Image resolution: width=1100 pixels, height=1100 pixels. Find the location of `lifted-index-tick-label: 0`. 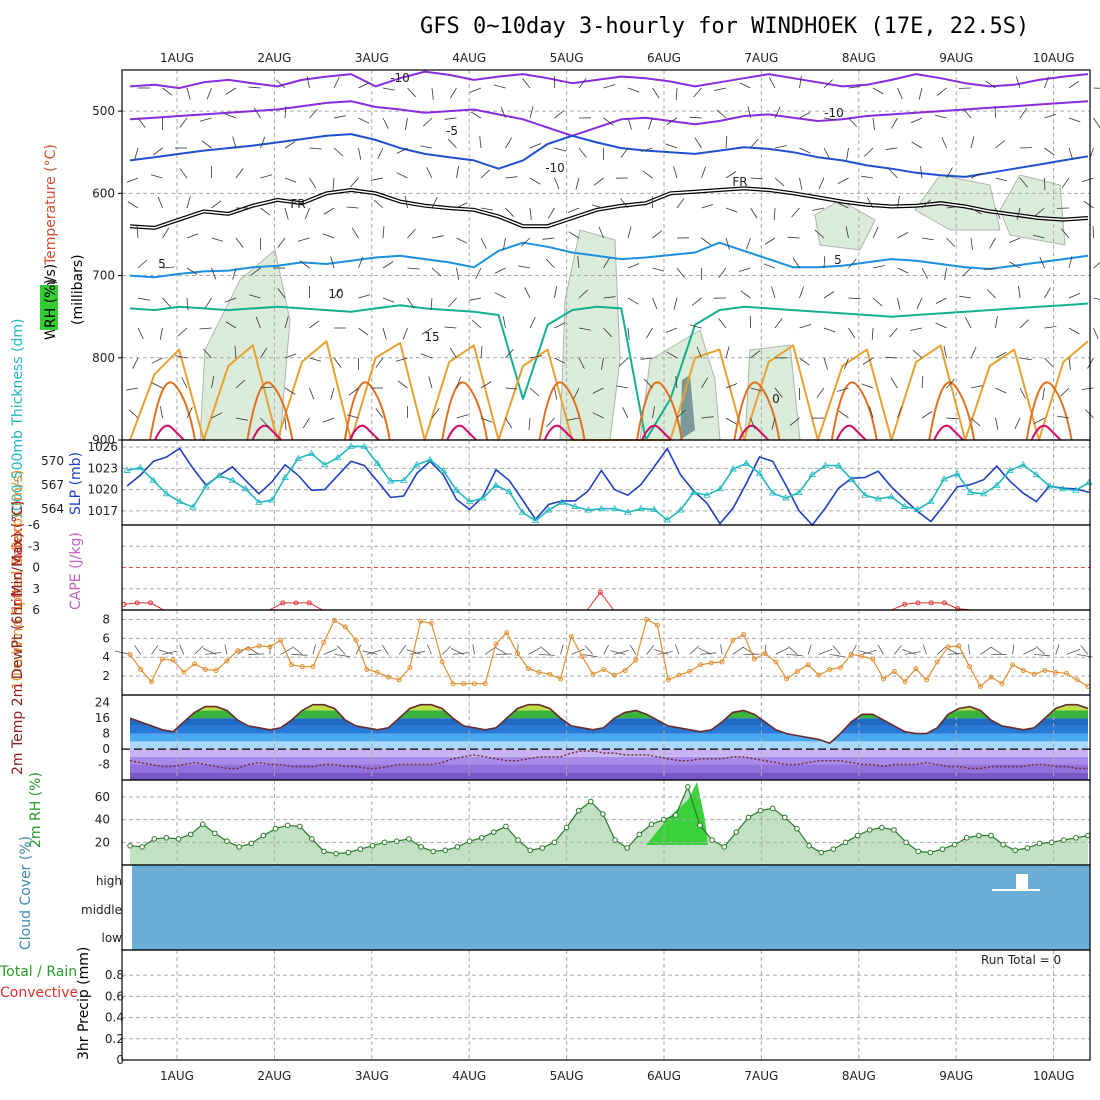

lifted-index-tick-label: 0 is located at coordinates (36, 568).